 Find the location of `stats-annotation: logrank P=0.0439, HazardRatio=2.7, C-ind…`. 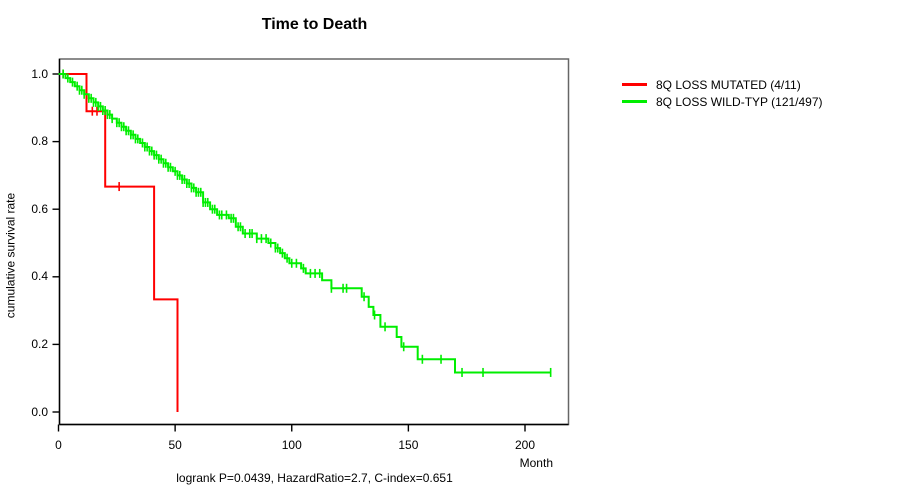

stats-annotation: logrank P=0.0439, HazardRatio=2.7, C-ind… is located at coordinates (314, 478).